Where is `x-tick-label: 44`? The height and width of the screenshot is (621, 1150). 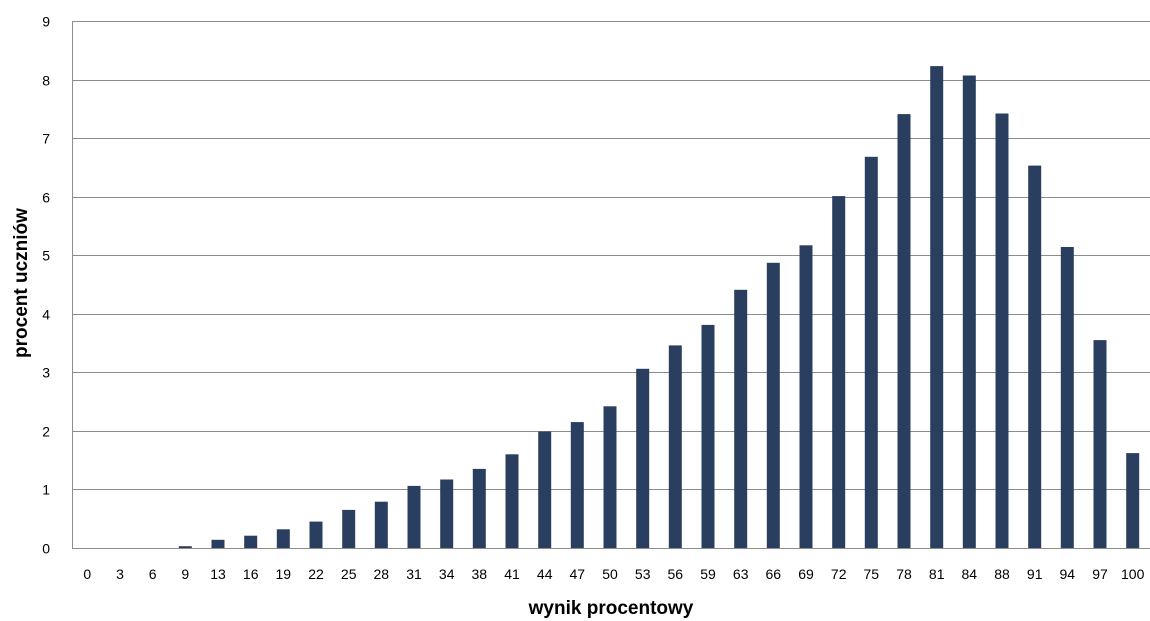
x-tick-label: 44 is located at coordinates (545, 574).